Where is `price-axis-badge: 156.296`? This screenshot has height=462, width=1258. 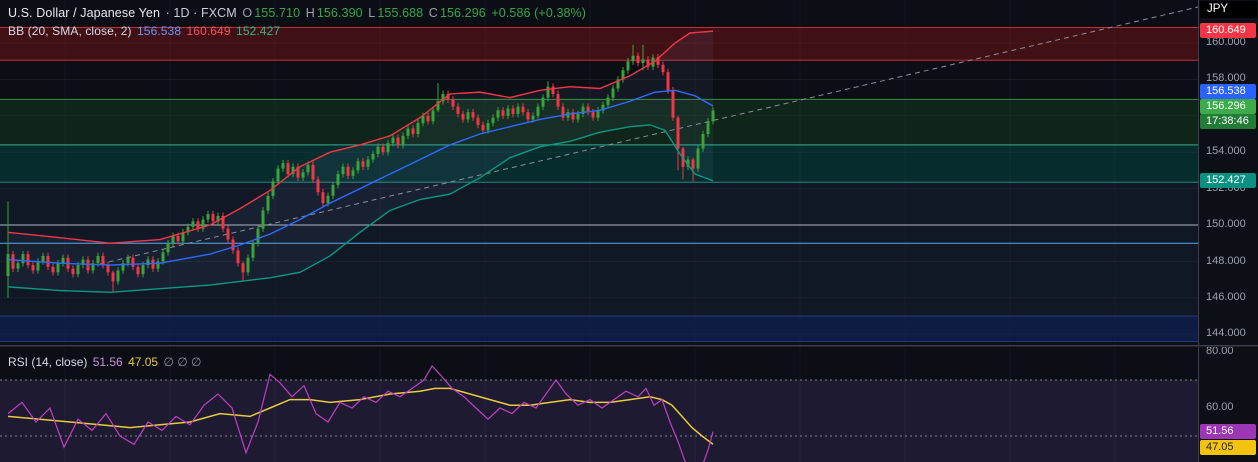 price-axis-badge: 156.296 is located at coordinates (1228, 106).